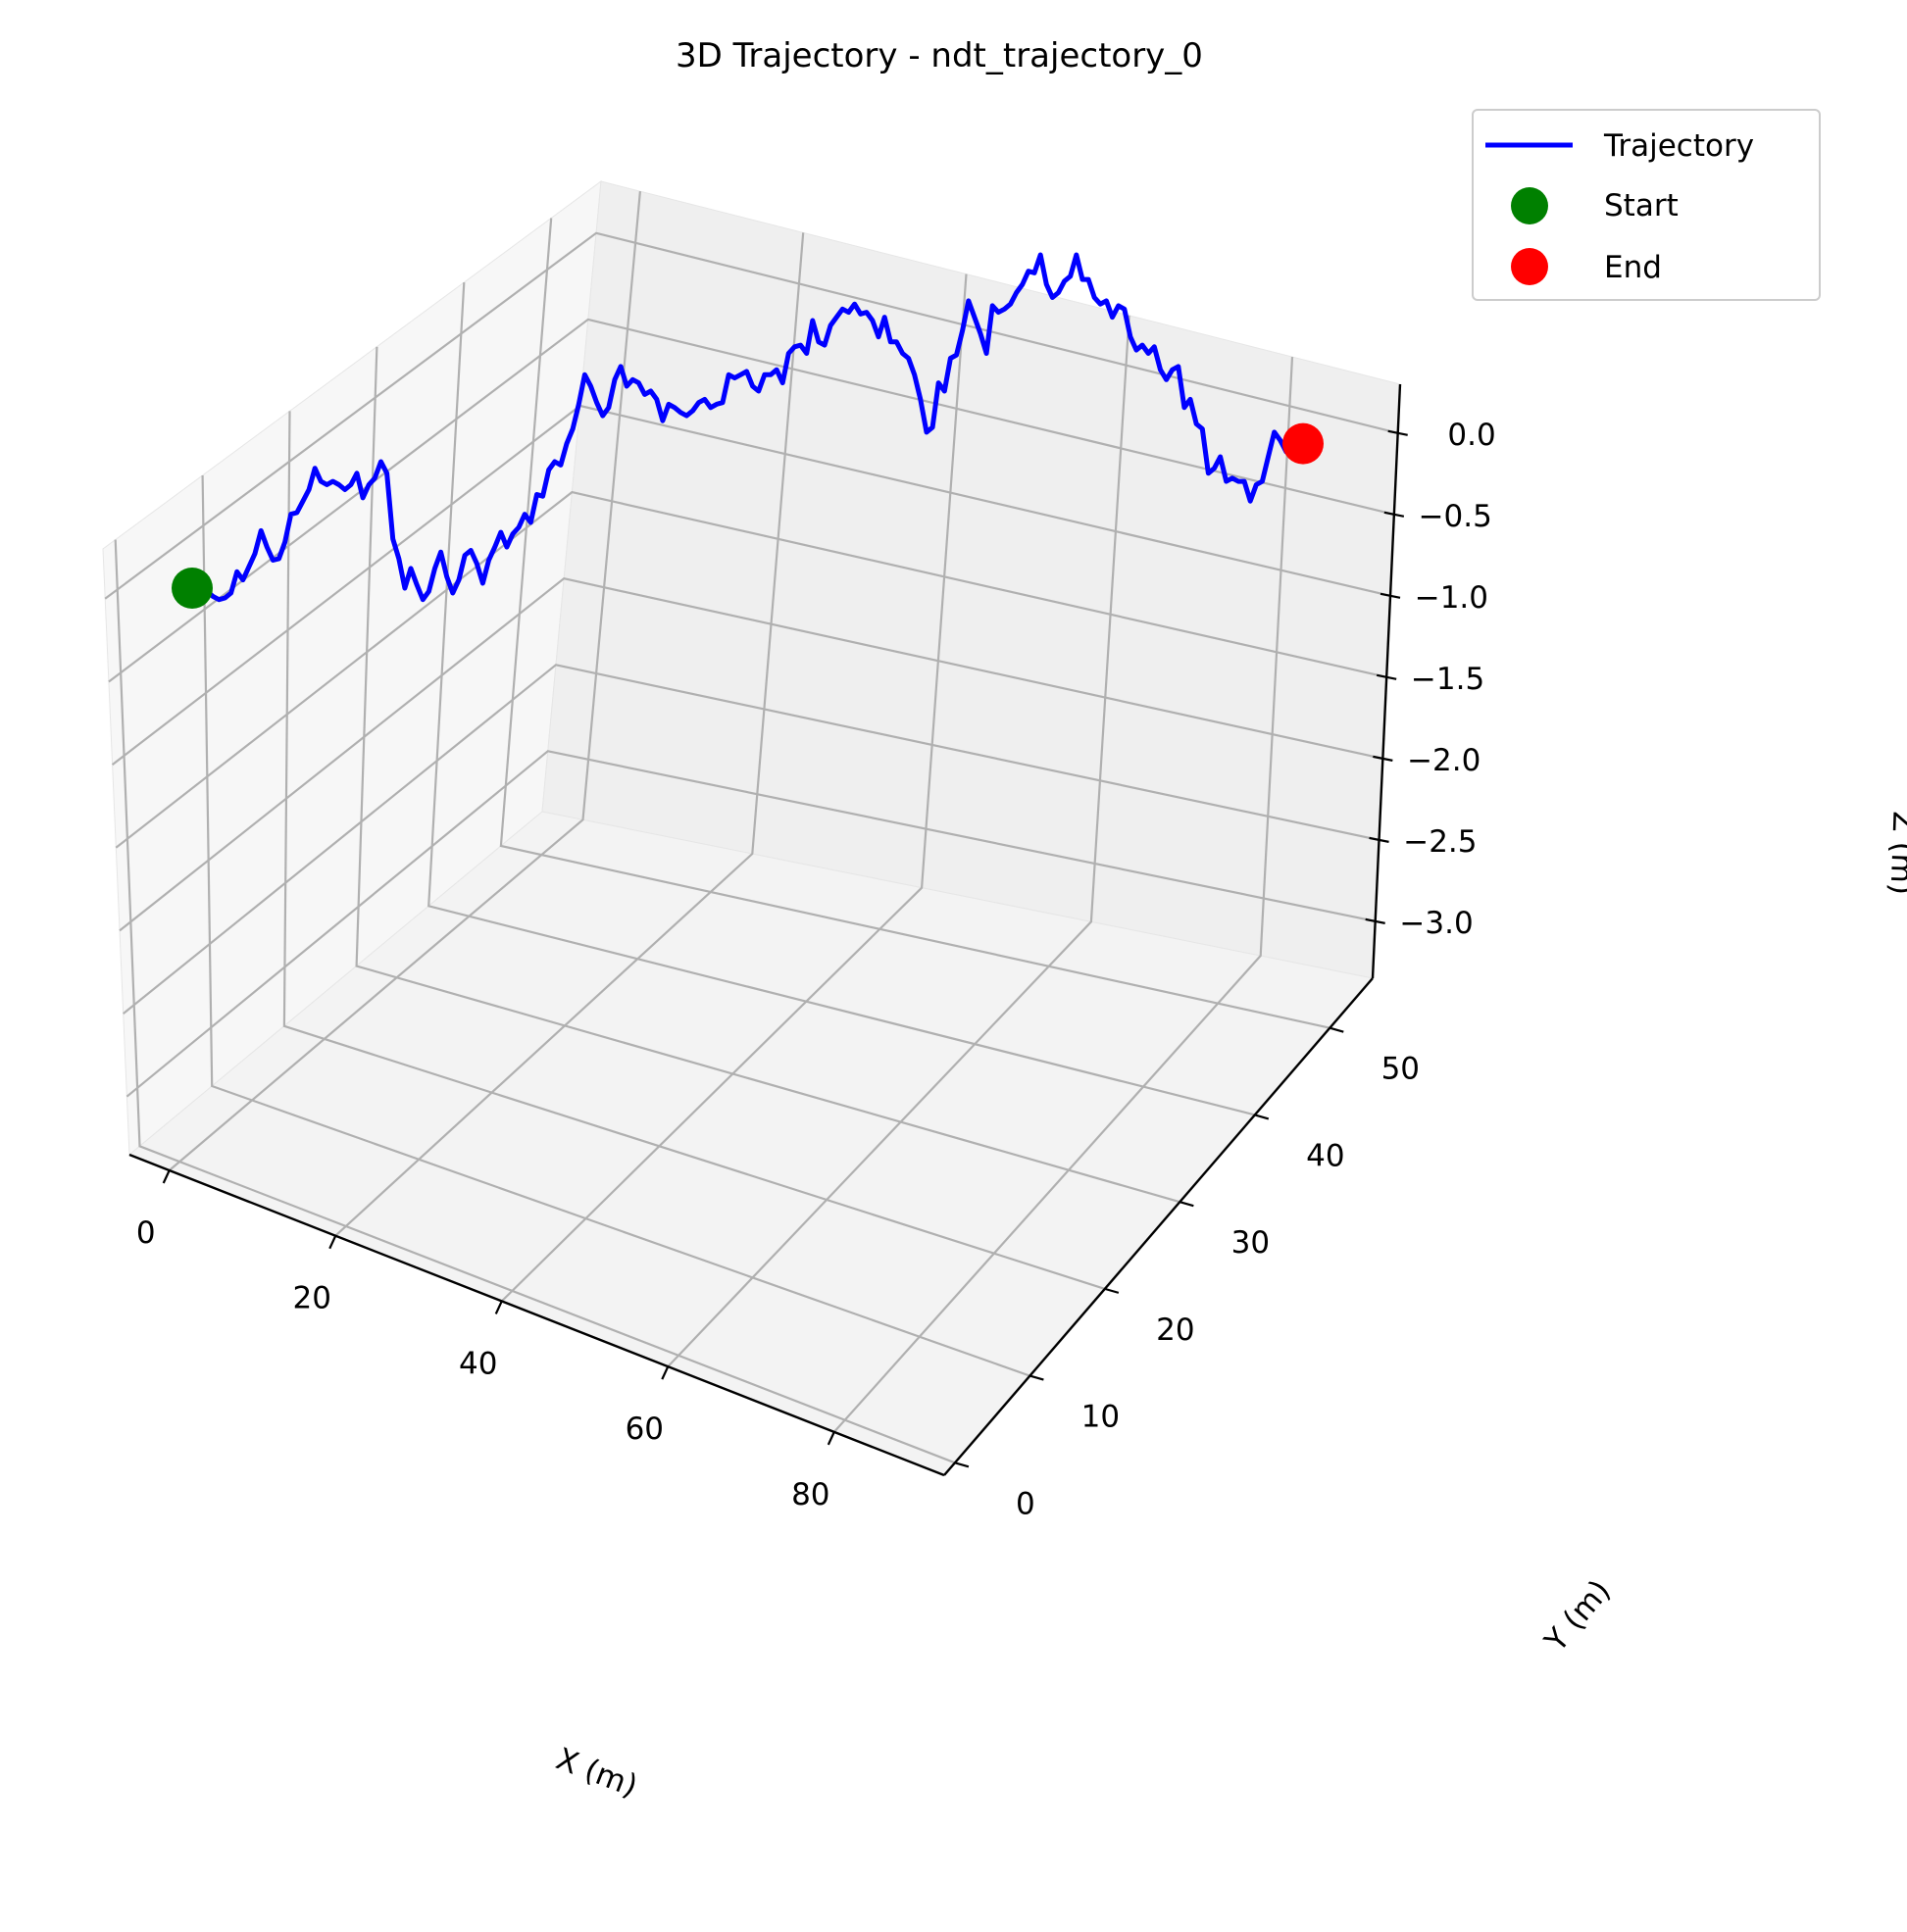  Describe the element at coordinates (1250, 1243) in the screenshot. I see `y-tick-label: 30` at that location.